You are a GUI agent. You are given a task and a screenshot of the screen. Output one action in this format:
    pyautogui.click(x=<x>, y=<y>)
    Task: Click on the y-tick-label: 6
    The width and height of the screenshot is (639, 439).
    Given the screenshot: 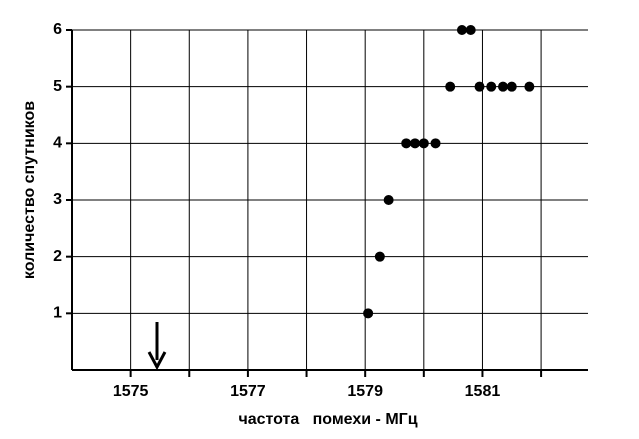 What is the action you would take?
    pyautogui.click(x=57, y=29)
    